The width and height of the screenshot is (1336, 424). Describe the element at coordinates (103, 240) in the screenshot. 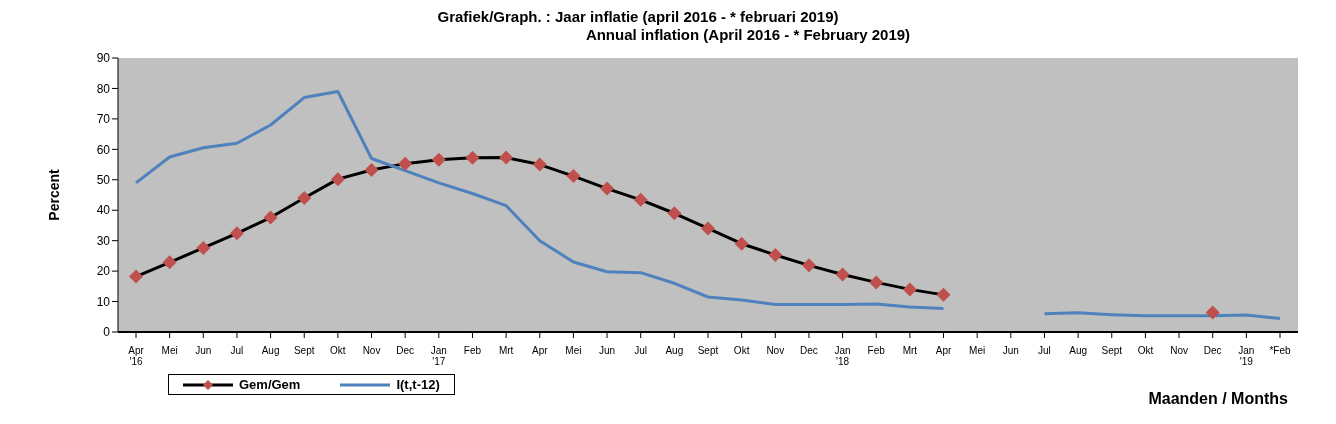

I see `y-tick-label: 30` at that location.